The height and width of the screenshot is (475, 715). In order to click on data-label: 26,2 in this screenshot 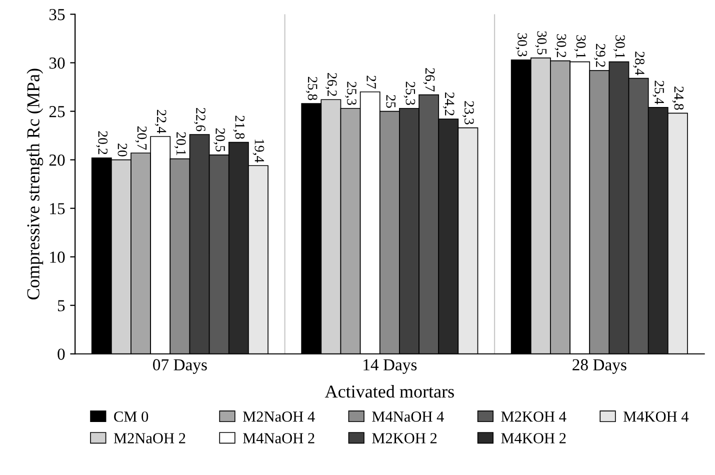, I will do `click(331, 84)`.